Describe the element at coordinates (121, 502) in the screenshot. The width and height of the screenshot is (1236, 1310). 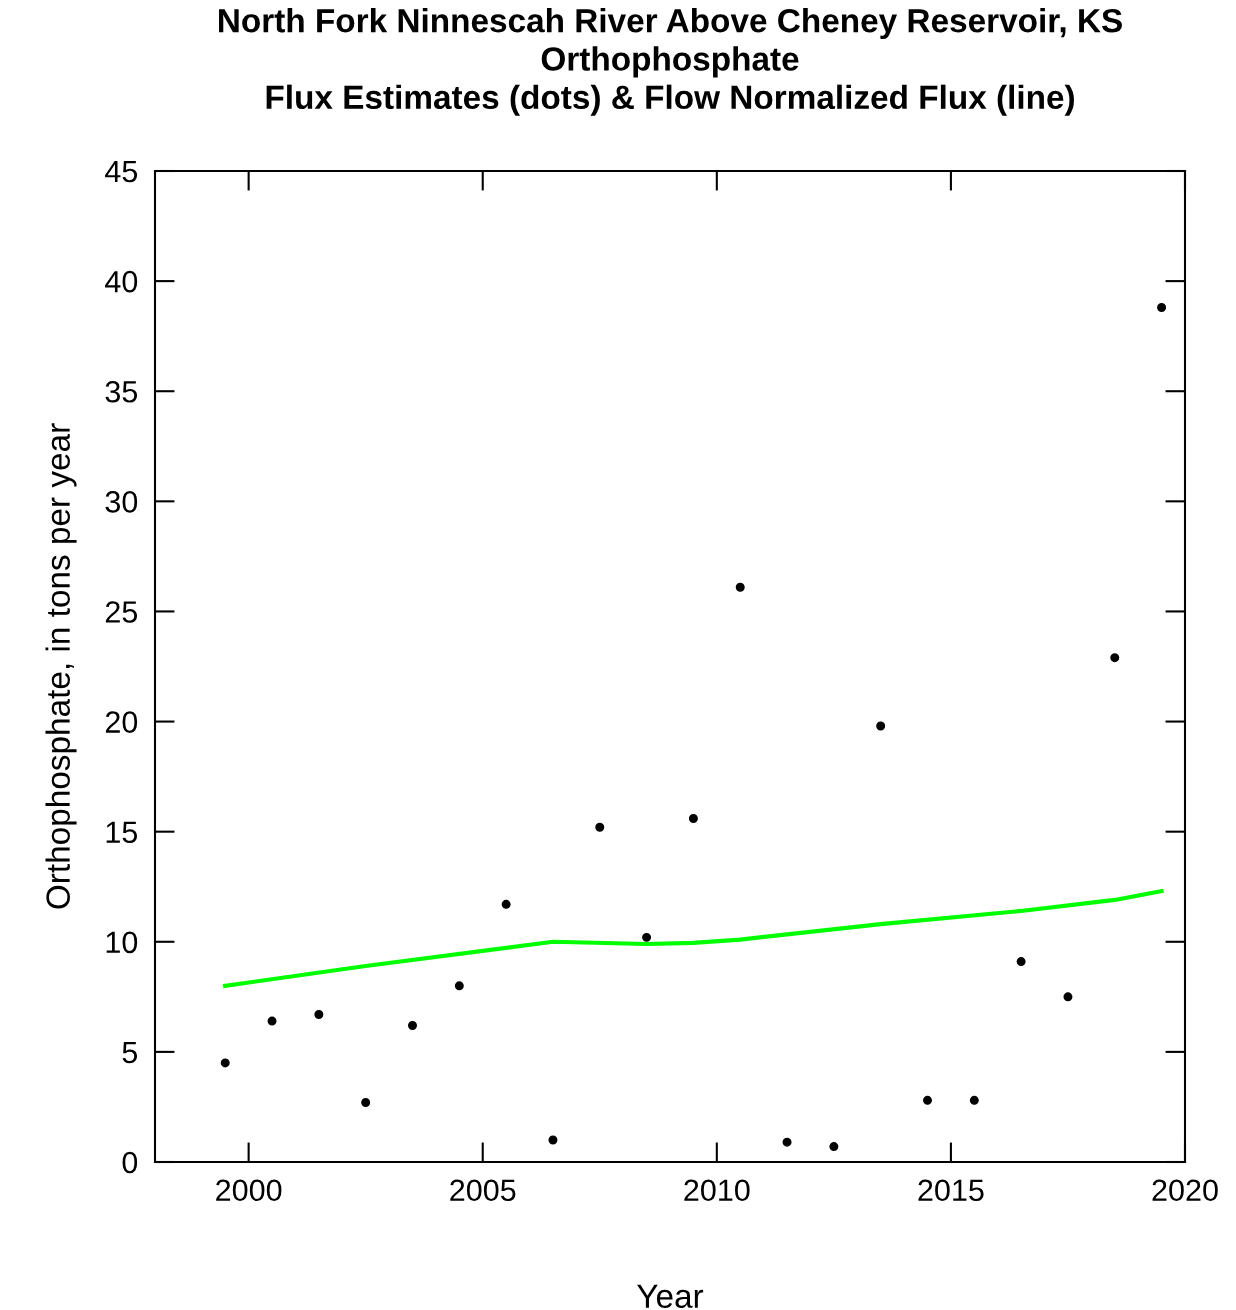
I see `y-tick-label: 30` at that location.